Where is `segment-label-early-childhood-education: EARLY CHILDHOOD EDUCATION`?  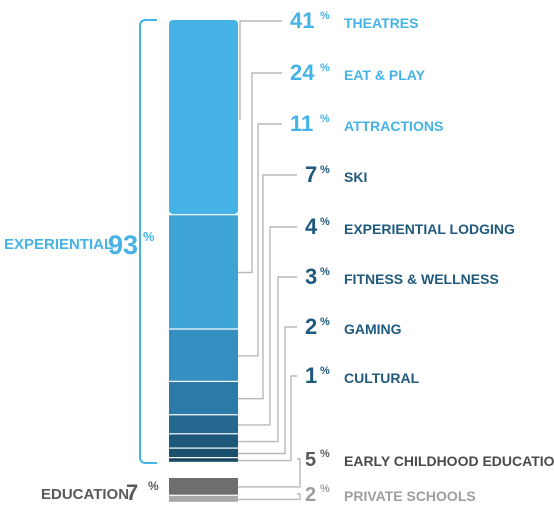 segment-label-early-childhood-education: EARLY CHILDHOOD EDUCATION is located at coordinates (449, 461).